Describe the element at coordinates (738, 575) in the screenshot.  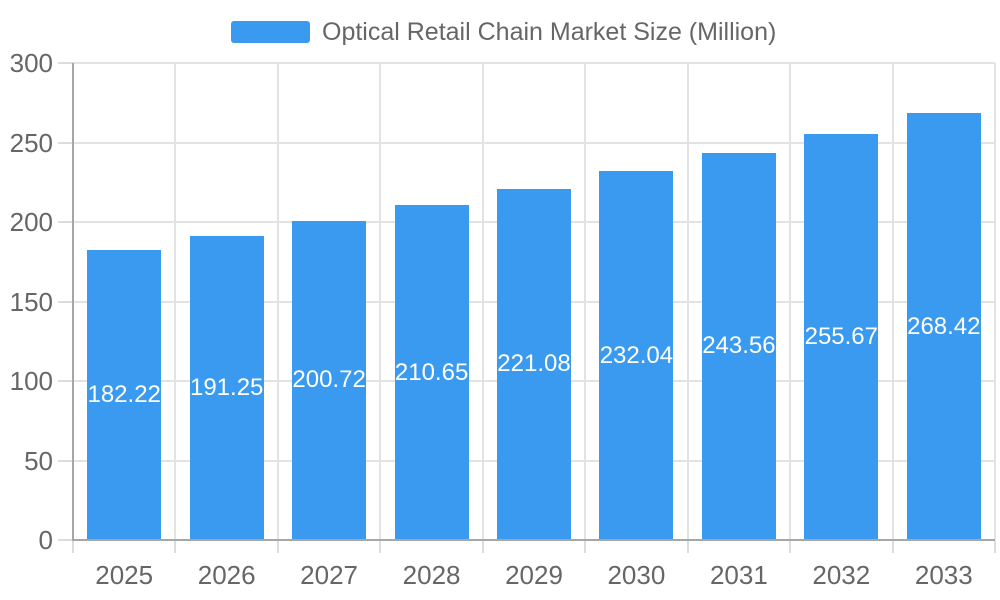
I see `x-axis-label: 2031` at that location.